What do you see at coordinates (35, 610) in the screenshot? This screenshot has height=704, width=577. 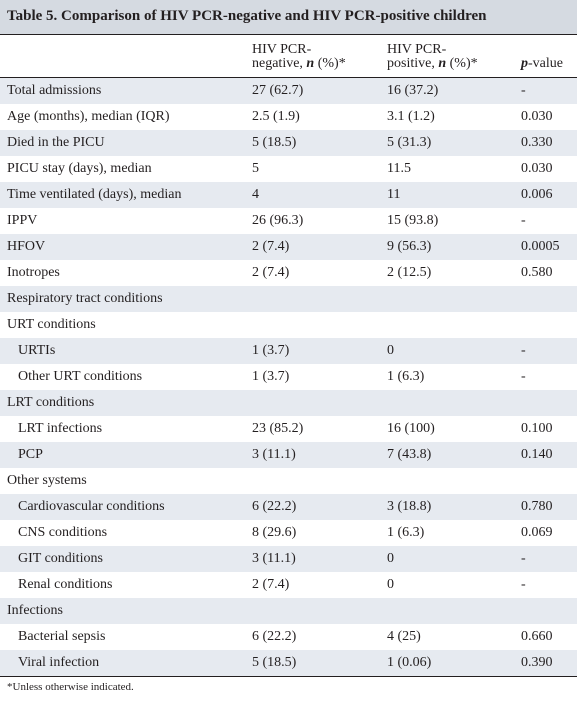 I see `row-label: Infections` at bounding box center [35, 610].